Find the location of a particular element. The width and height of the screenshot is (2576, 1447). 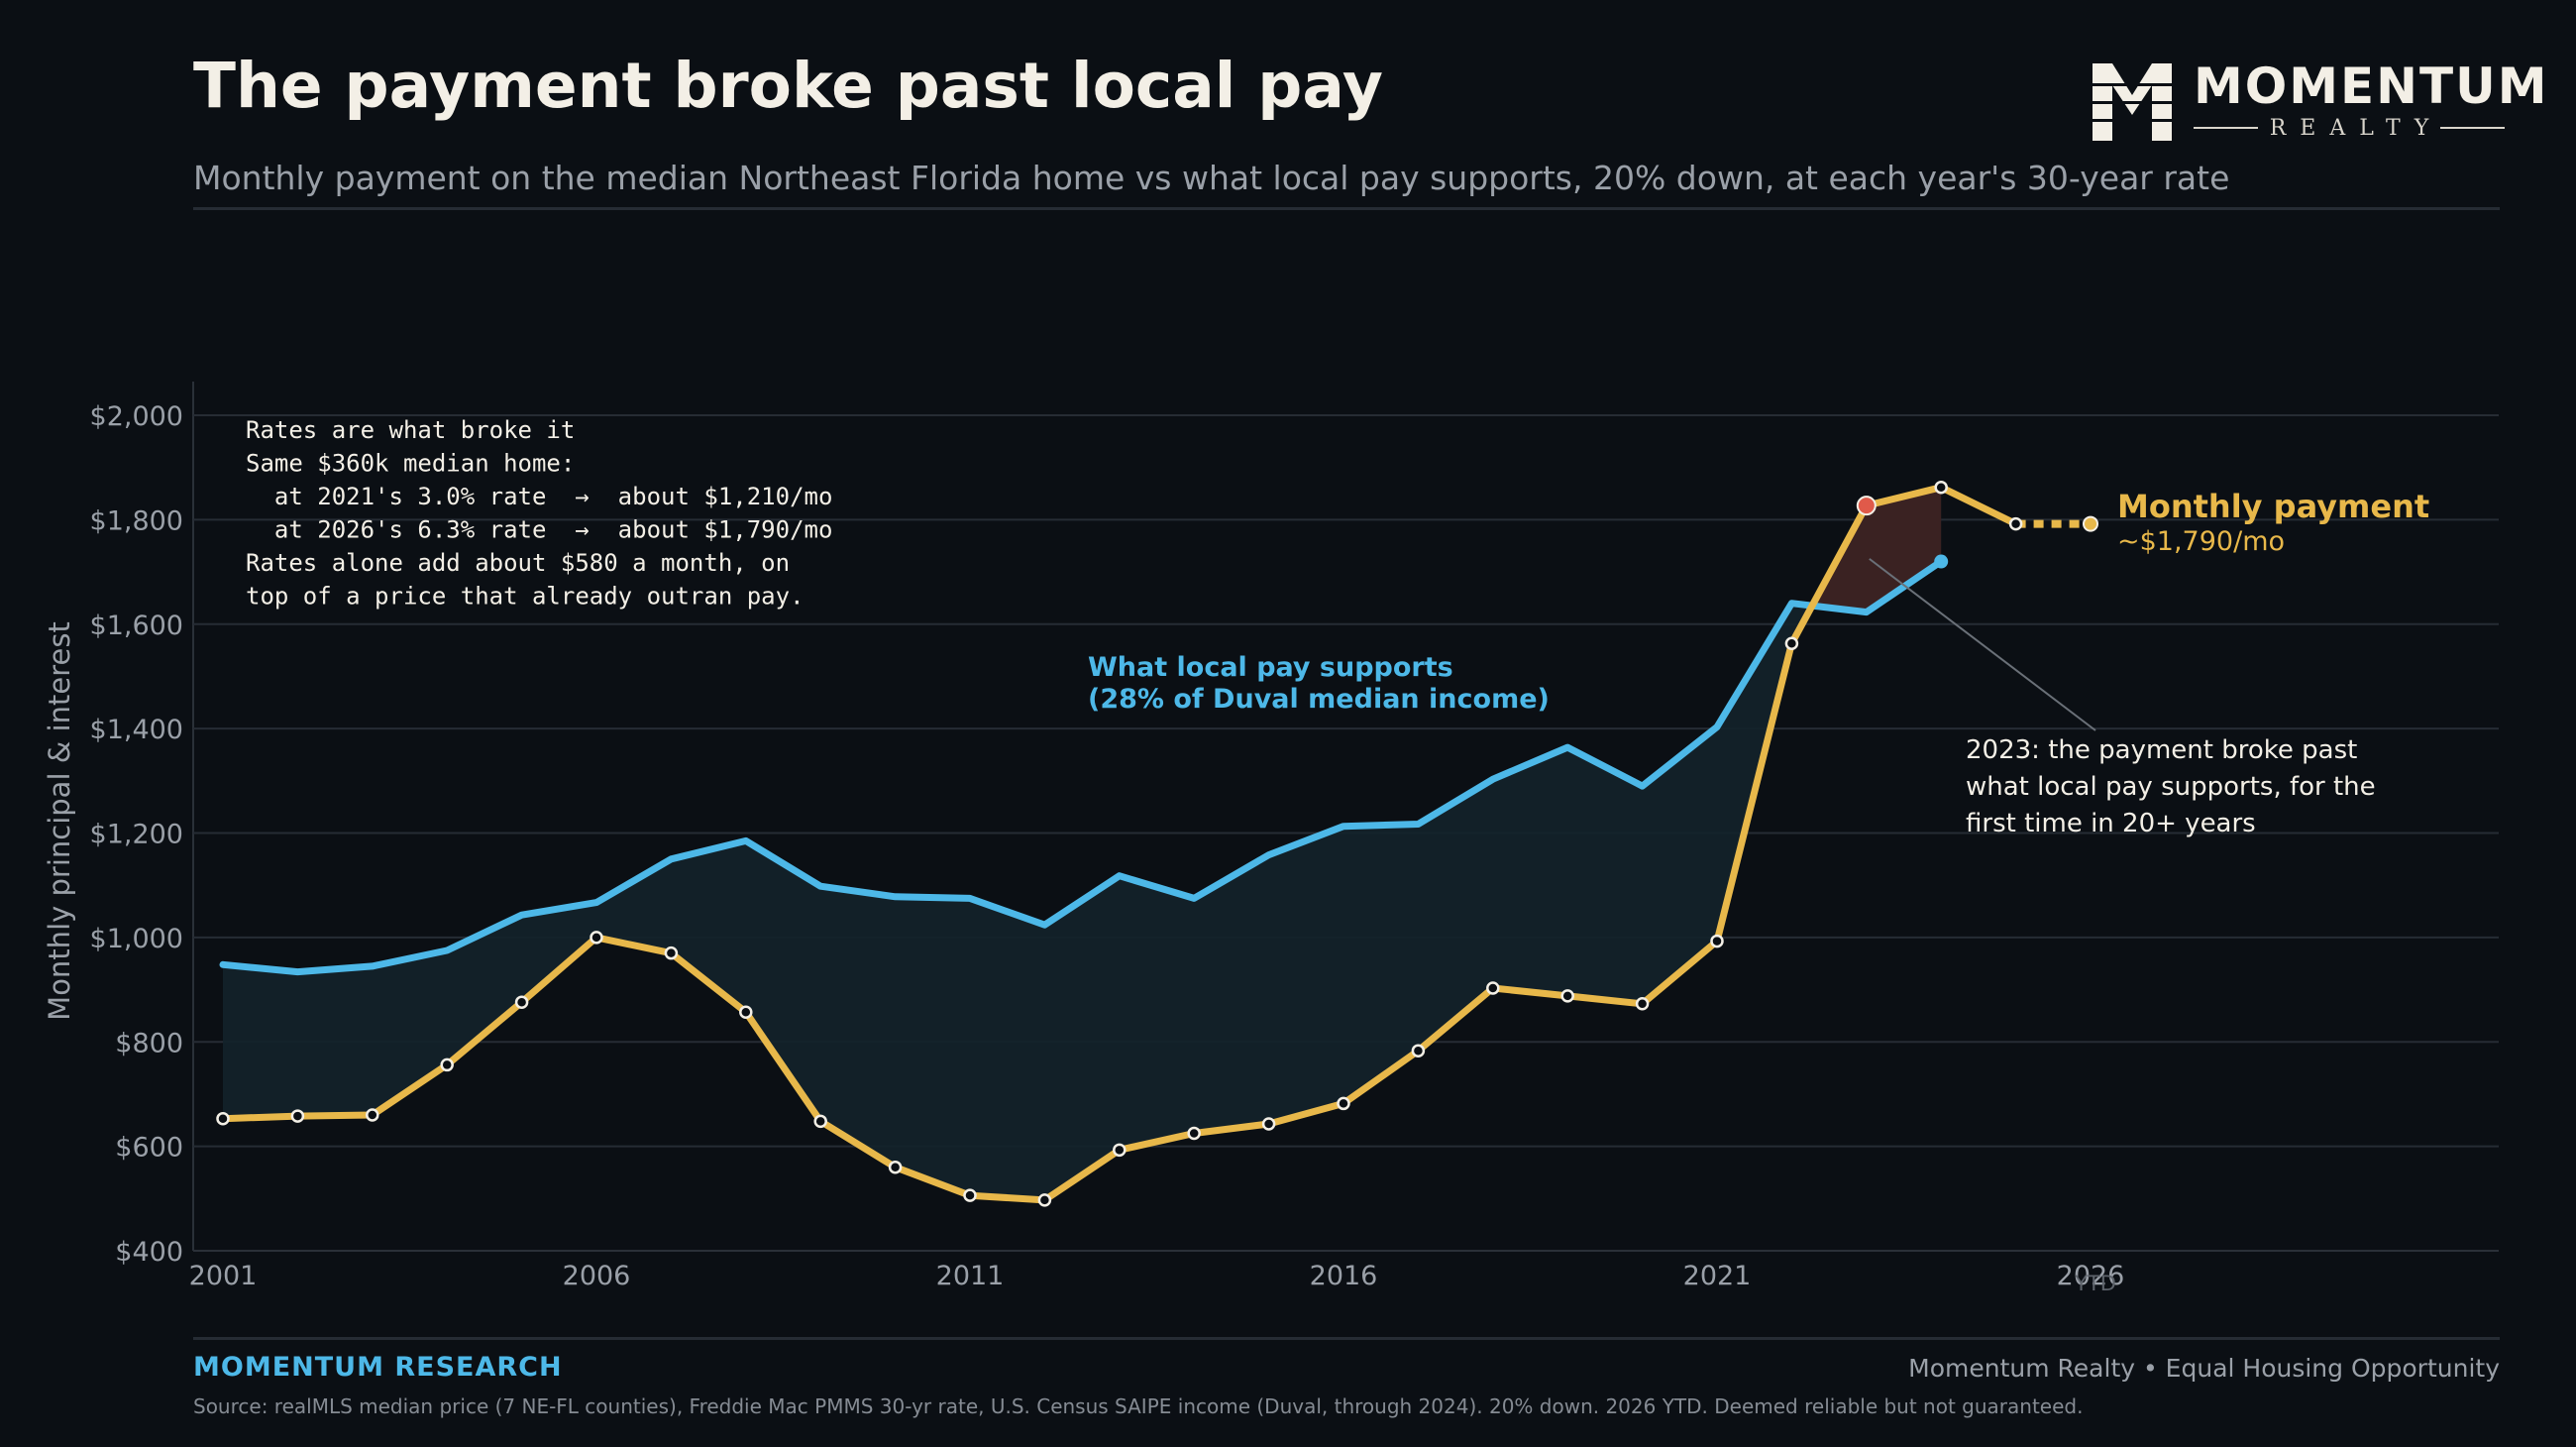

note-line: at 2021's 3.0% rate → about $1,210/mo is located at coordinates (539, 496).